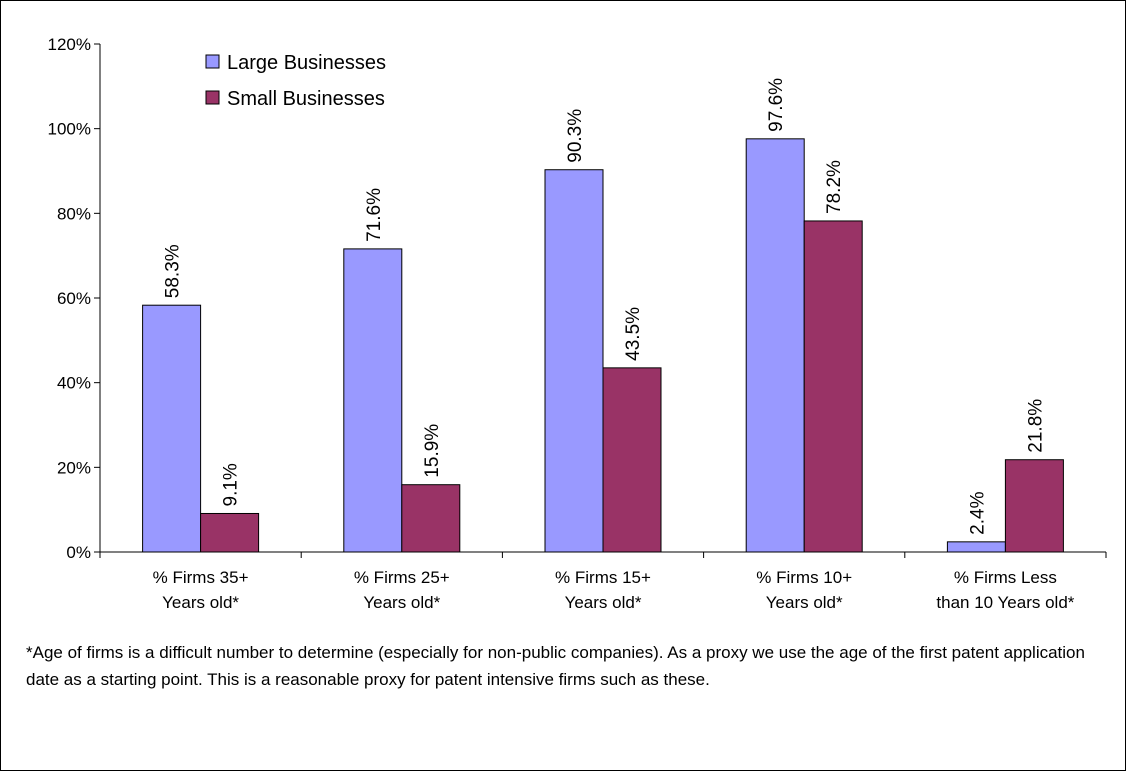  Describe the element at coordinates (633, 334) in the screenshot. I see `bar-value-label: 43.5%` at that location.